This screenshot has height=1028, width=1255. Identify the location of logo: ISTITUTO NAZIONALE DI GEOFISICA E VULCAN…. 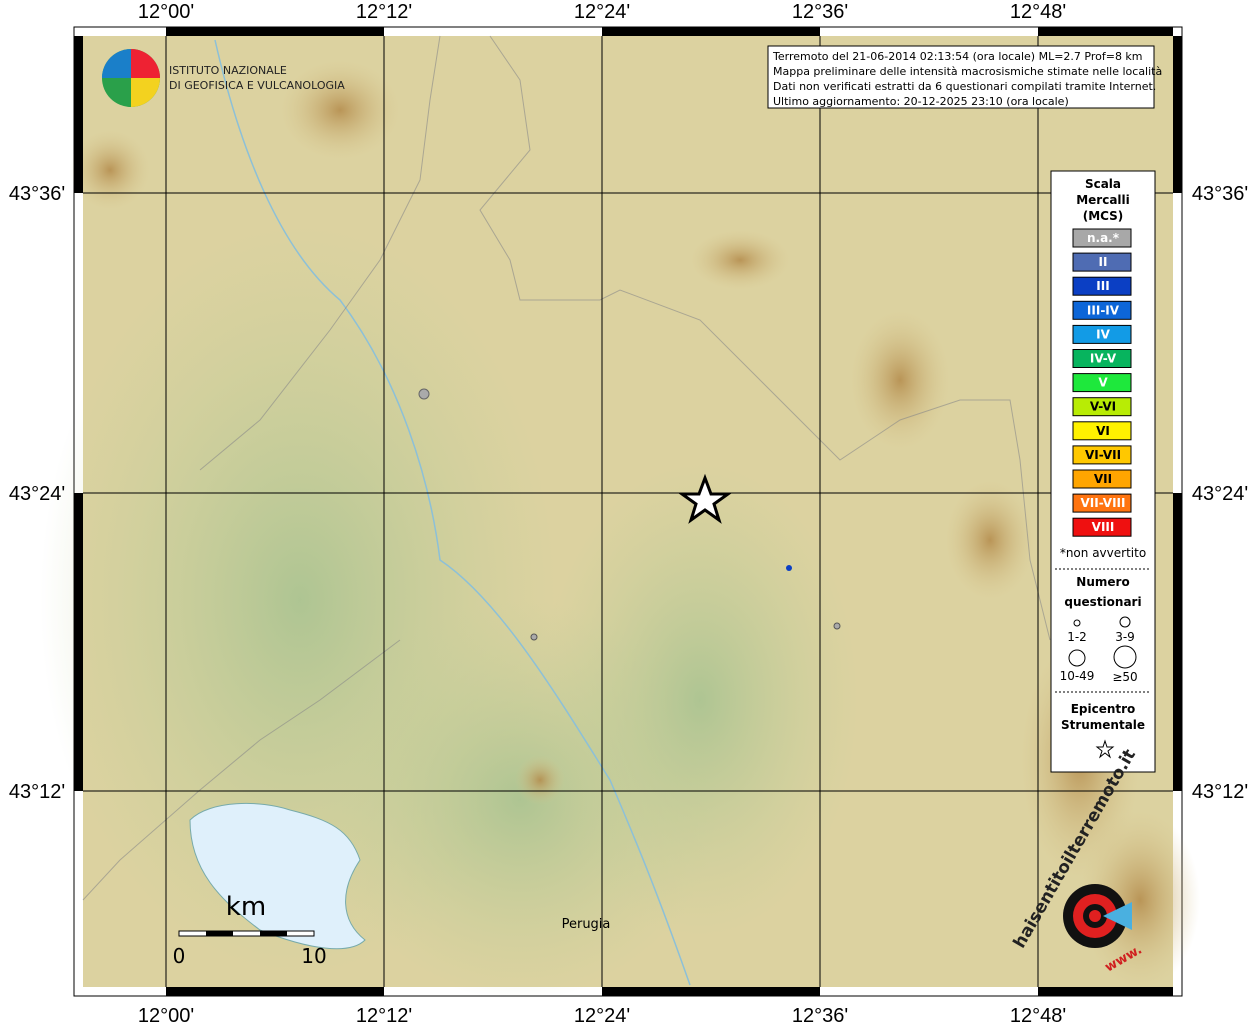
(223, 78).